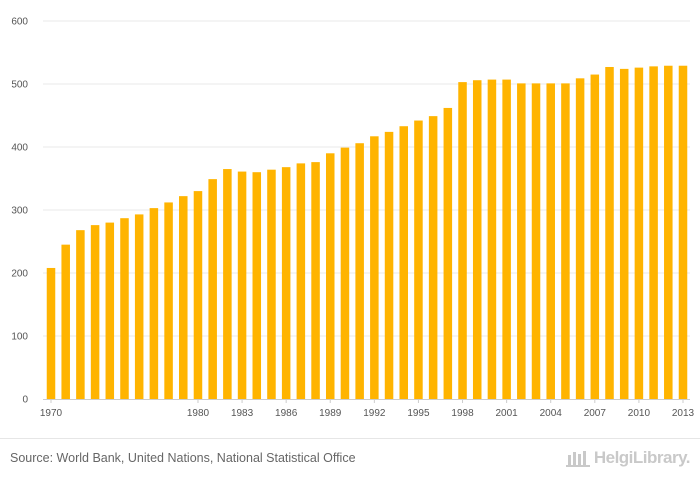 This screenshot has height=483, width=700. I want to click on x-tick-label: 1970, so click(51, 413).